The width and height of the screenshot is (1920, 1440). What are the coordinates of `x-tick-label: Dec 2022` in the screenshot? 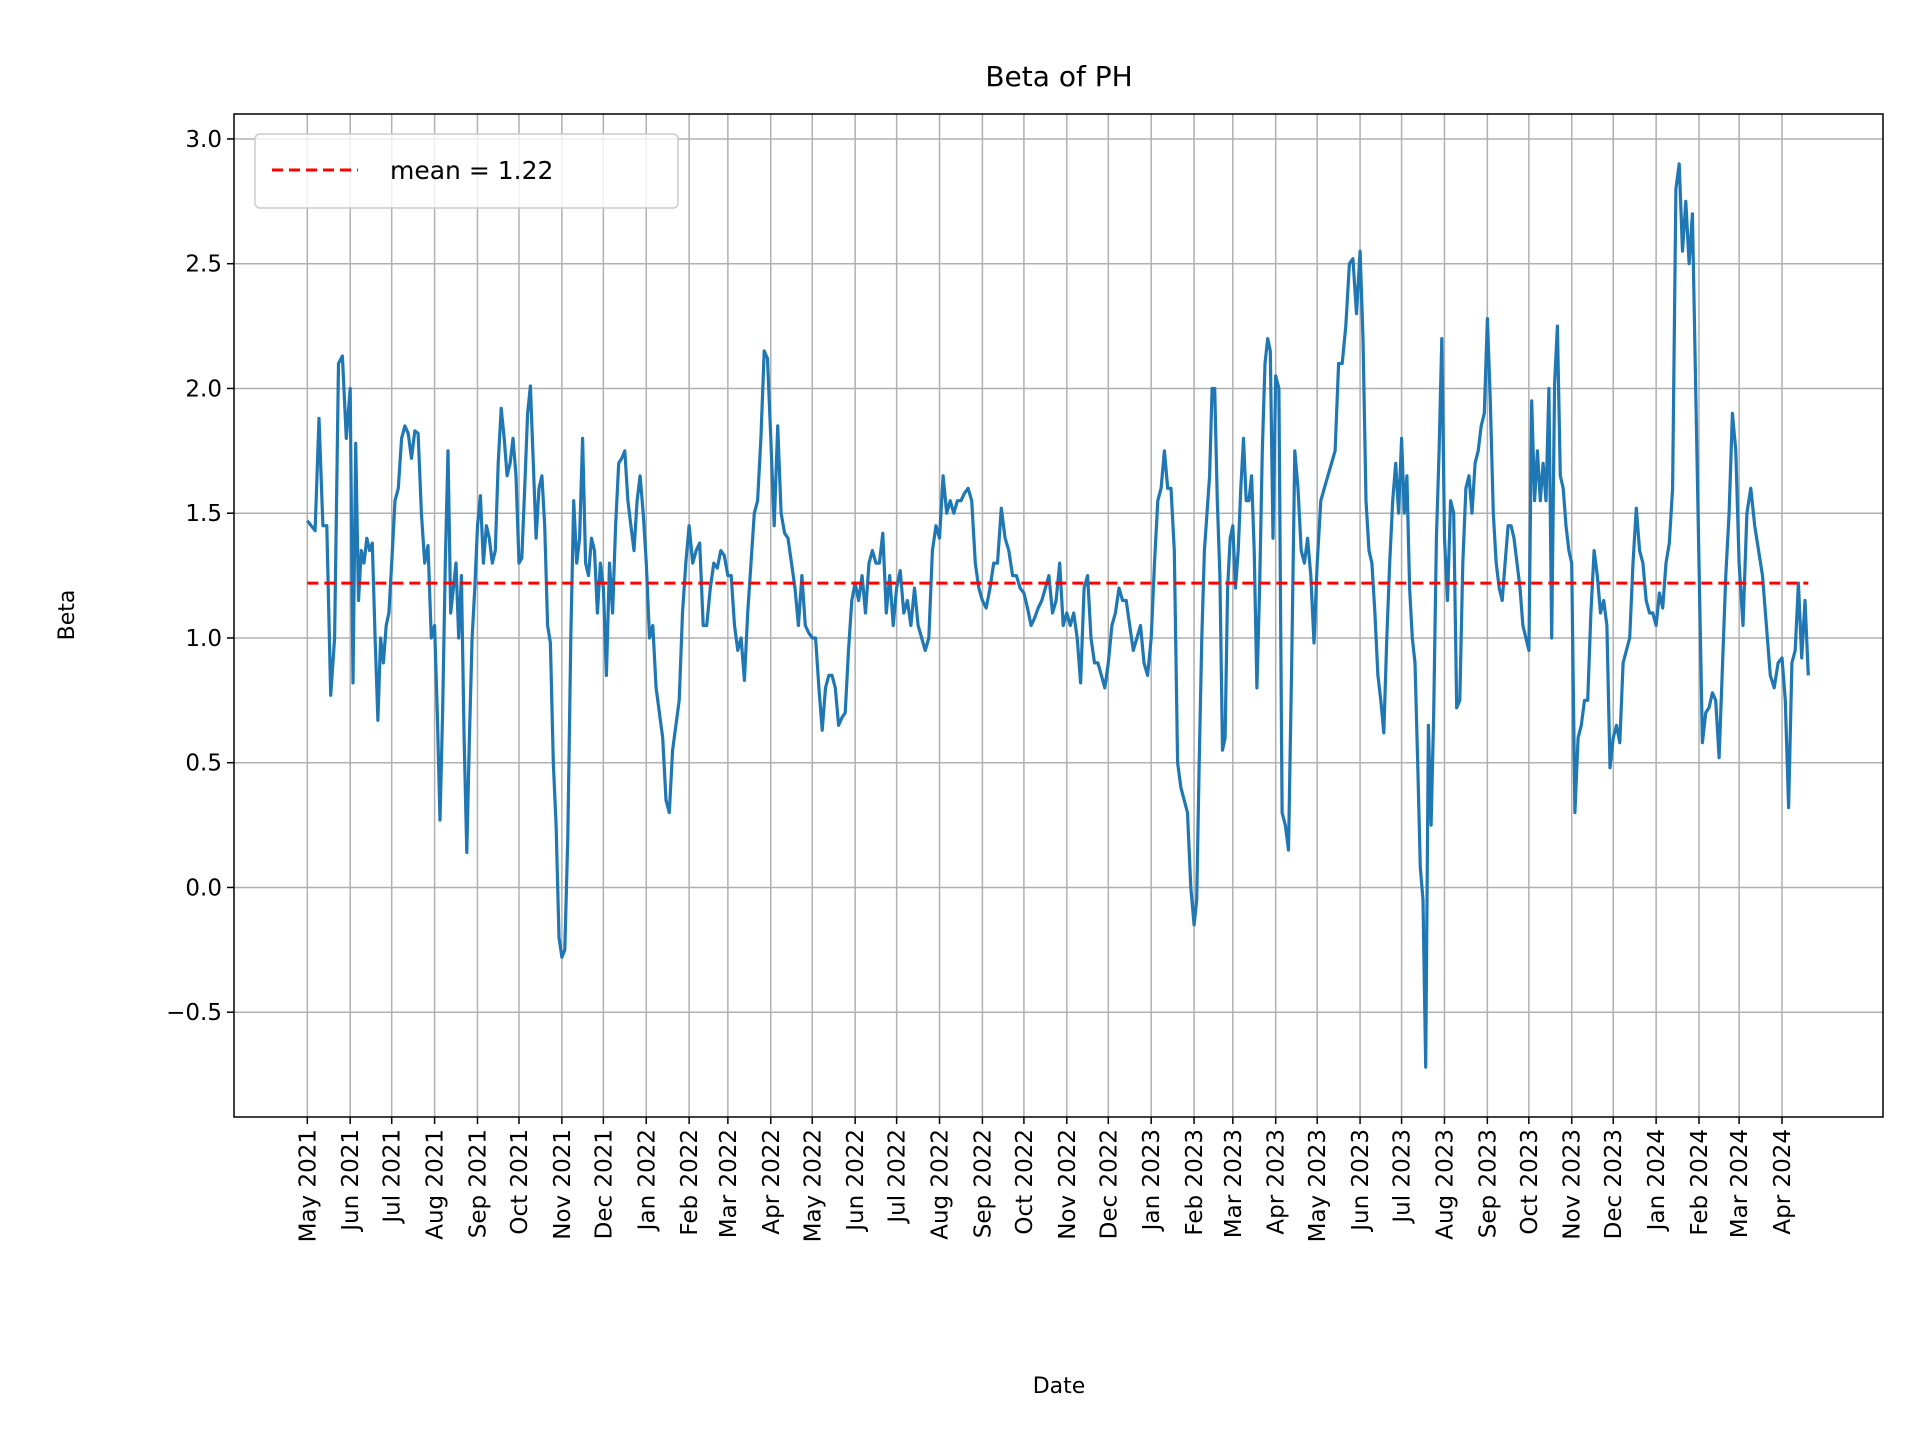 It's located at (1109, 1184).